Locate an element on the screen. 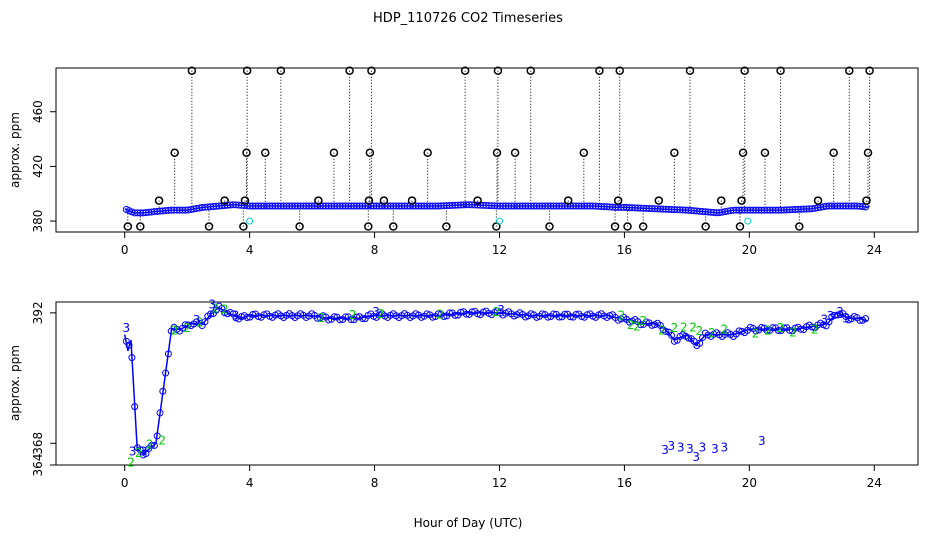 This screenshot has height=540, width=936. y-tick-label: 460 is located at coordinates (38, 111).